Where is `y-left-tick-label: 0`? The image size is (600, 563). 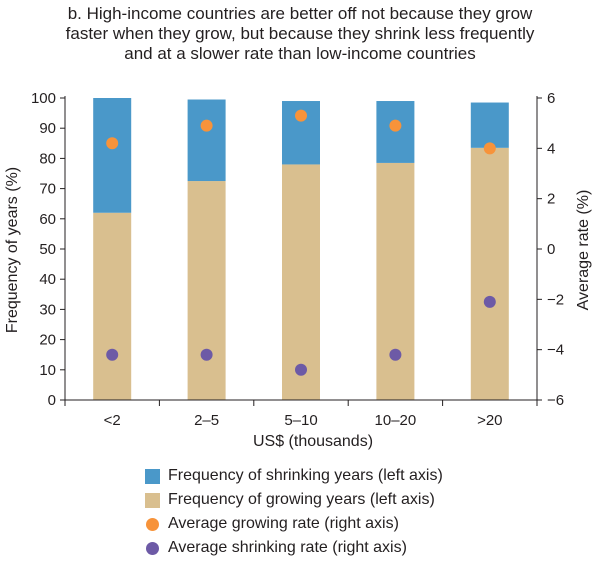 y-left-tick-label: 0 is located at coordinates (52, 400).